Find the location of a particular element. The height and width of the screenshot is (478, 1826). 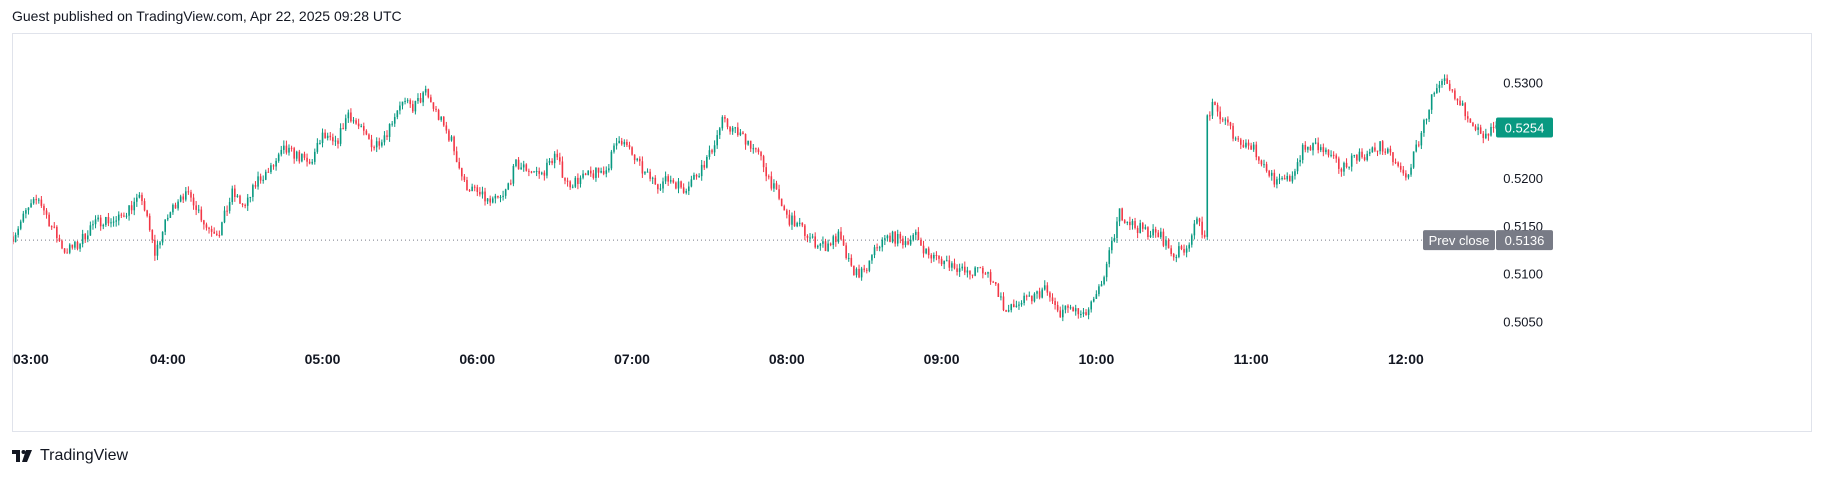

tradingview-logo: TradingView is located at coordinates (70, 456).